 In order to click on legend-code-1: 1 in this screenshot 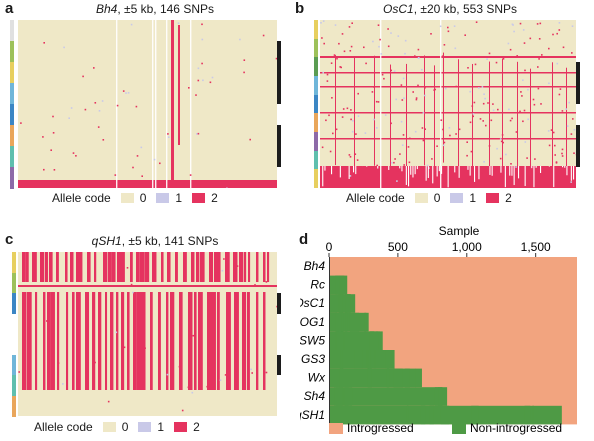, I will do `click(161, 427)`.